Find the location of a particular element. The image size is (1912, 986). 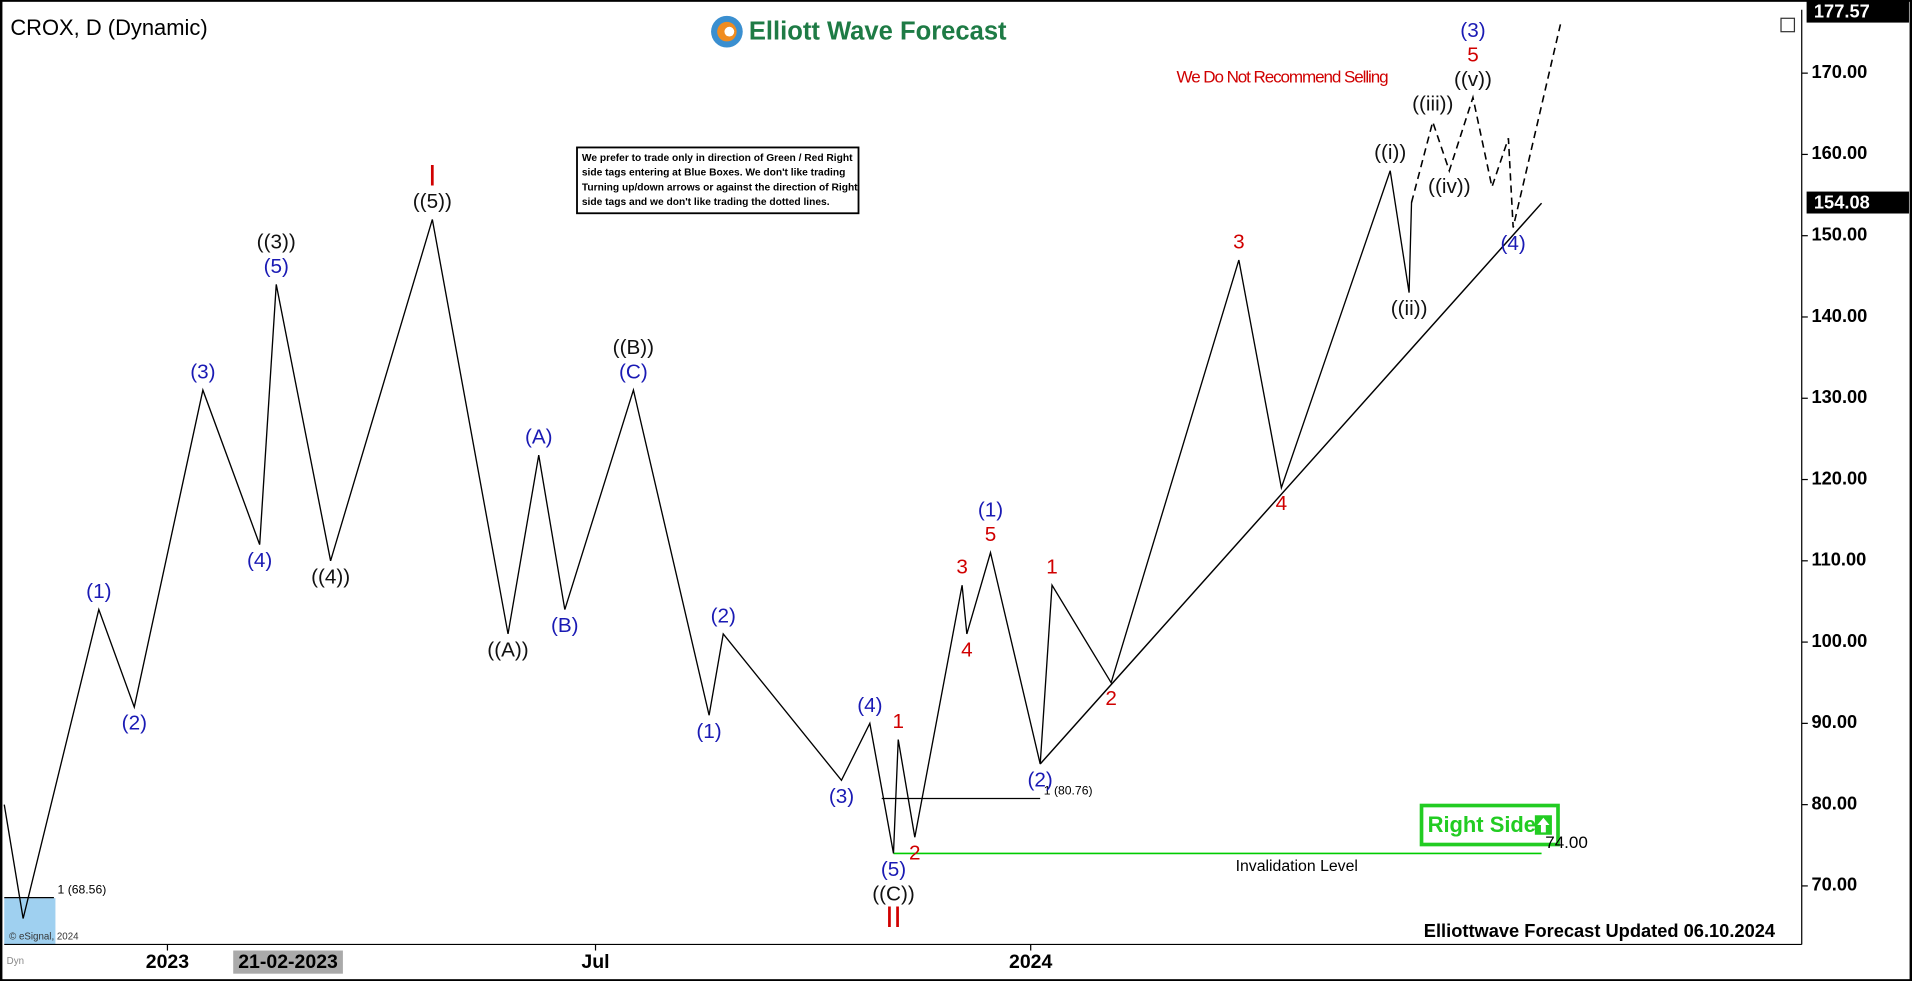

logo-icon-core is located at coordinates (729, 31).